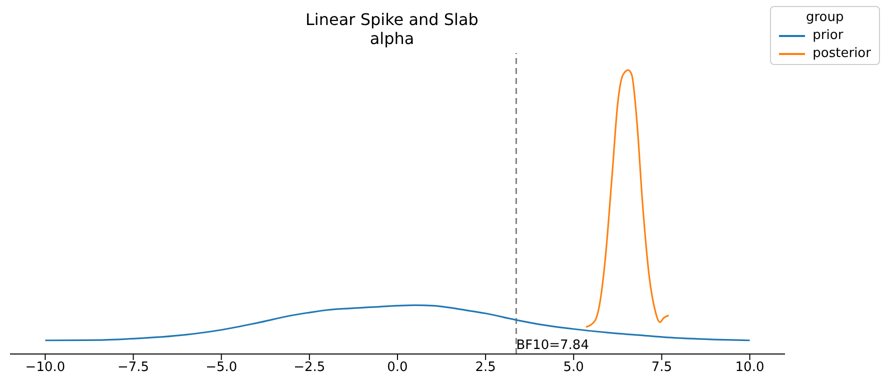 This screenshot has width=888, height=392. Describe the element at coordinates (552, 345) in the screenshot. I see `annotation: BF10=7.84` at that location.